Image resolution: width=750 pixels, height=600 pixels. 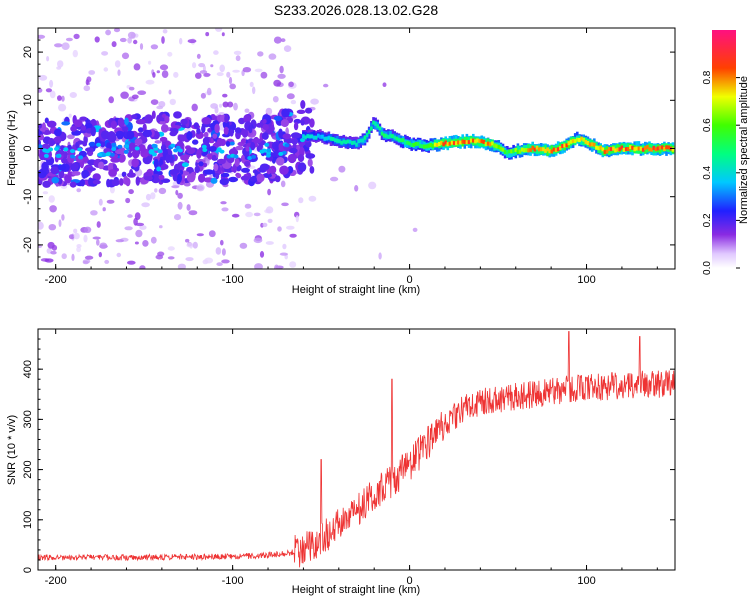 I want to click on colorbar-tick-label: 0.2, so click(x=707, y=220).